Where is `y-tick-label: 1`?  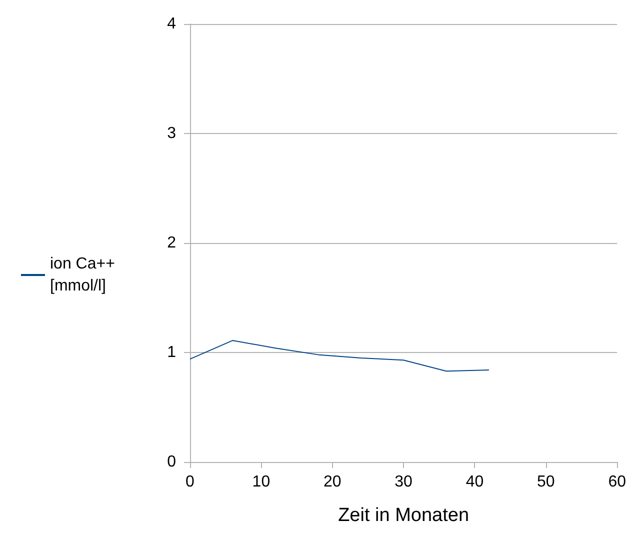
y-tick-label: 1 is located at coordinates (171, 352).